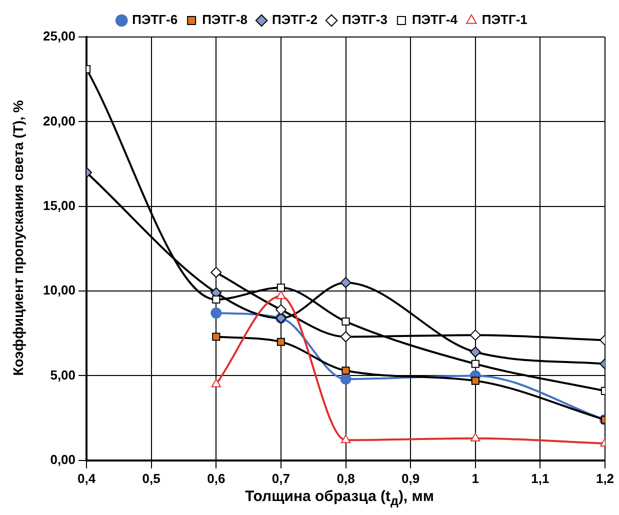 This screenshot has width=619, height=515. I want to click on y-tick-label: 0,00, so click(63, 459).